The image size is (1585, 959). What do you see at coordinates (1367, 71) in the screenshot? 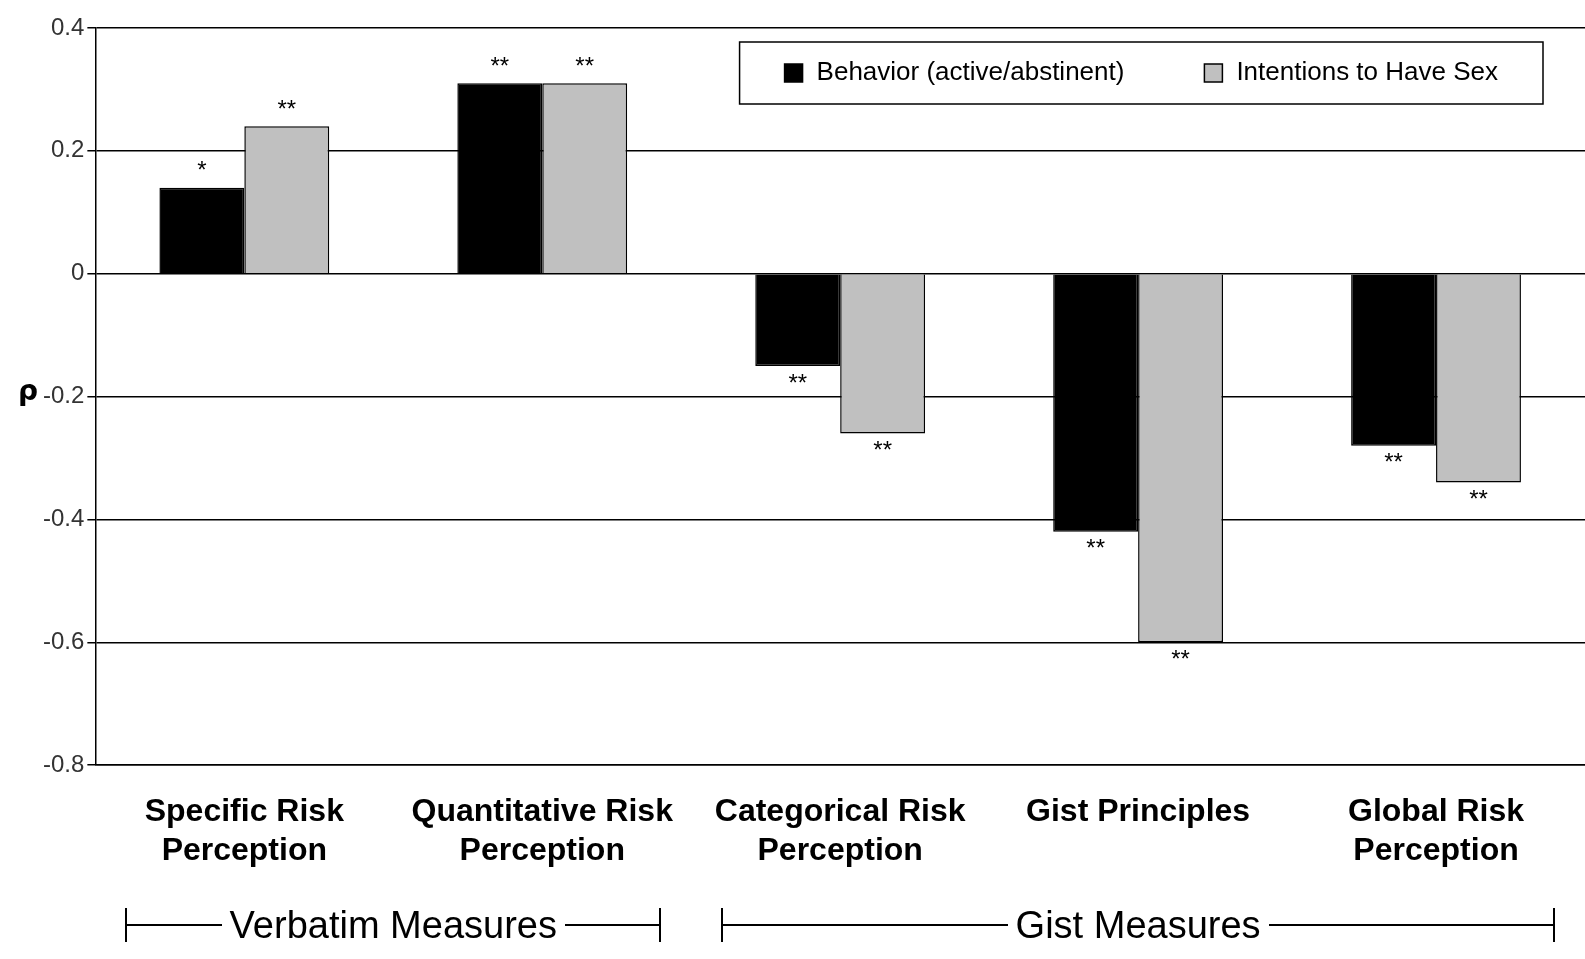
I see `legend-label: Intentions to Have Sex` at bounding box center [1367, 71].